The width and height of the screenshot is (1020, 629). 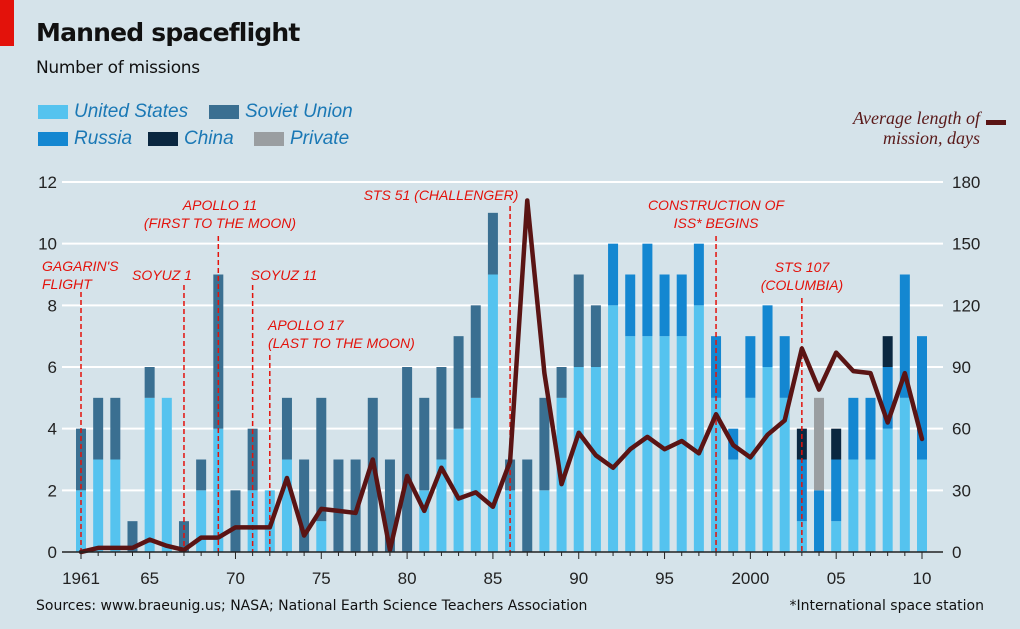 I want to click on y-left-tick-label: 8, so click(x=52, y=305).